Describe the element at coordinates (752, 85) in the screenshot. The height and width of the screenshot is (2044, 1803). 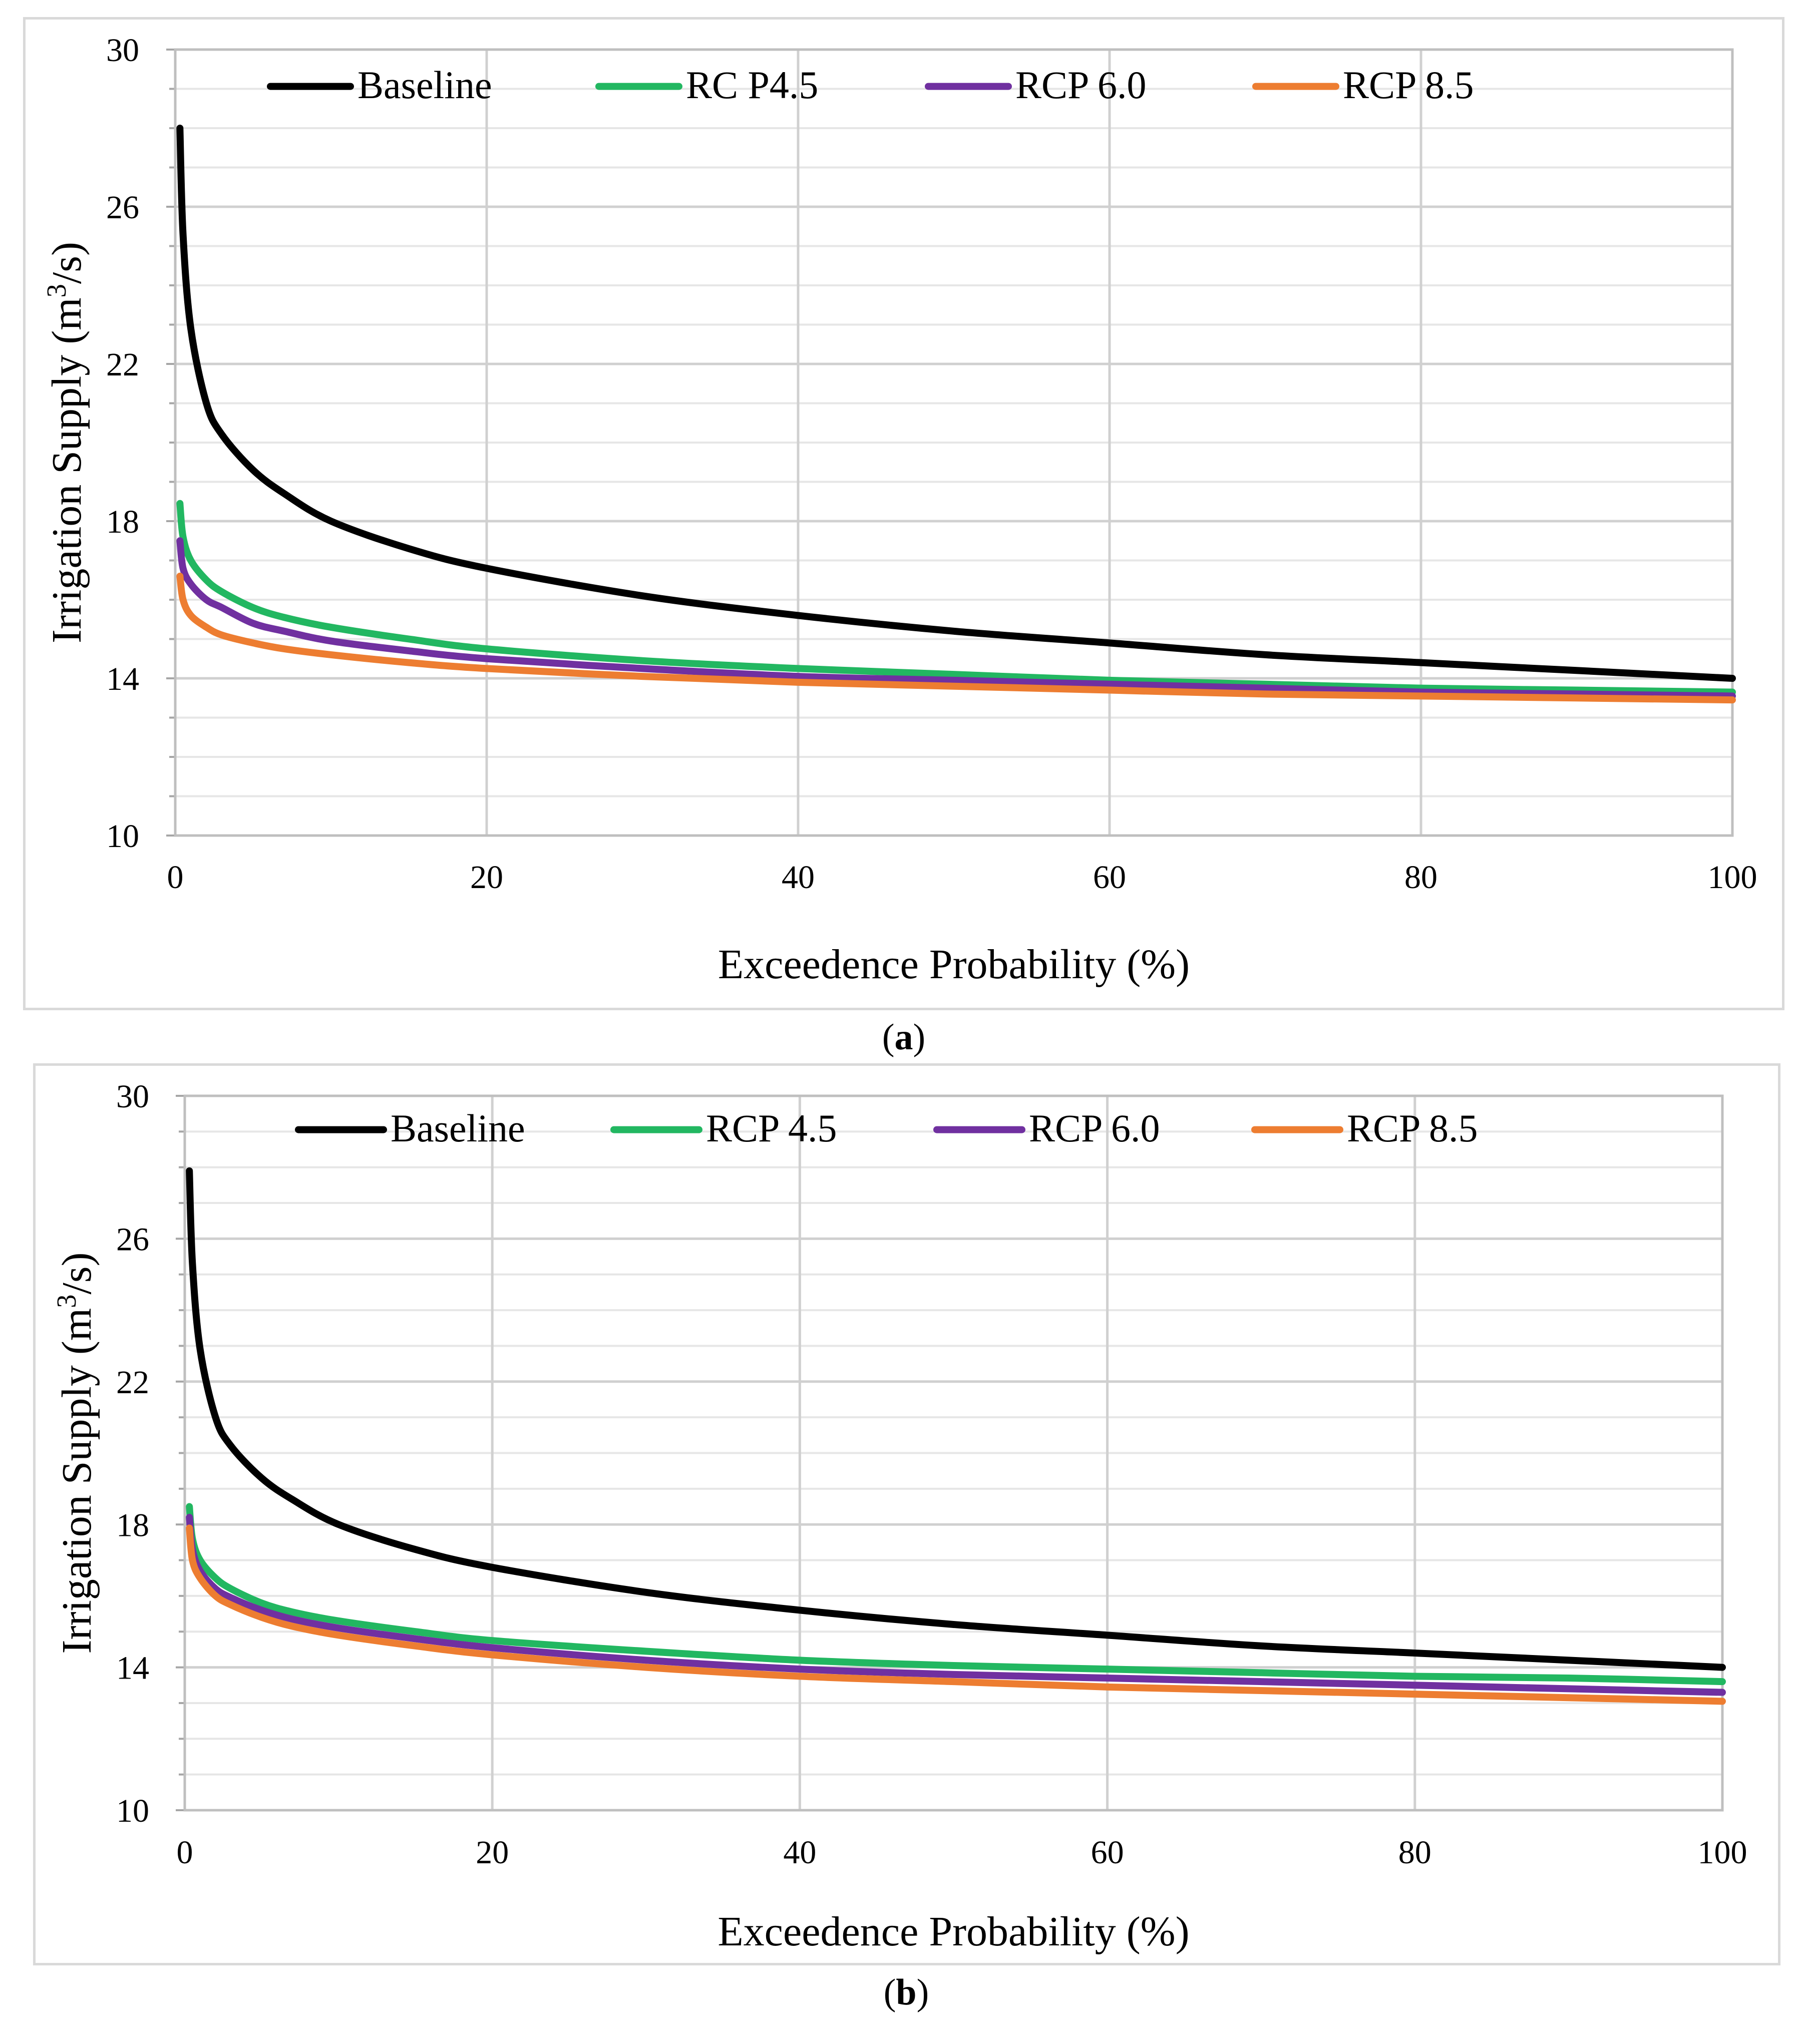
I see `legend-label-1: RC P4.5` at that location.